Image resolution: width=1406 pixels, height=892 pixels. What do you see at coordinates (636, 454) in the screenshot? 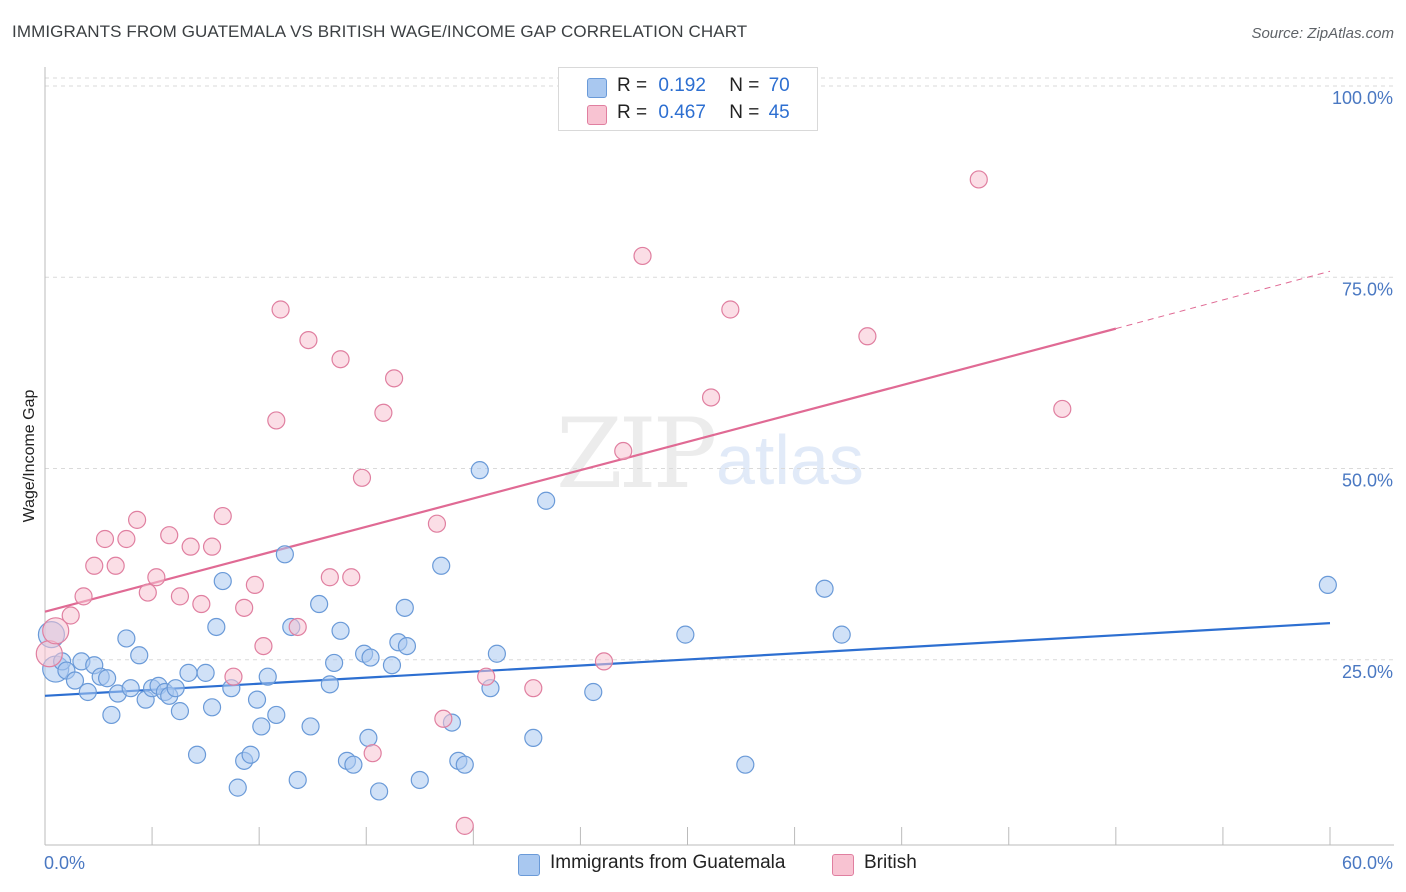
I see `watermark-zip: ZIP` at bounding box center [636, 454].